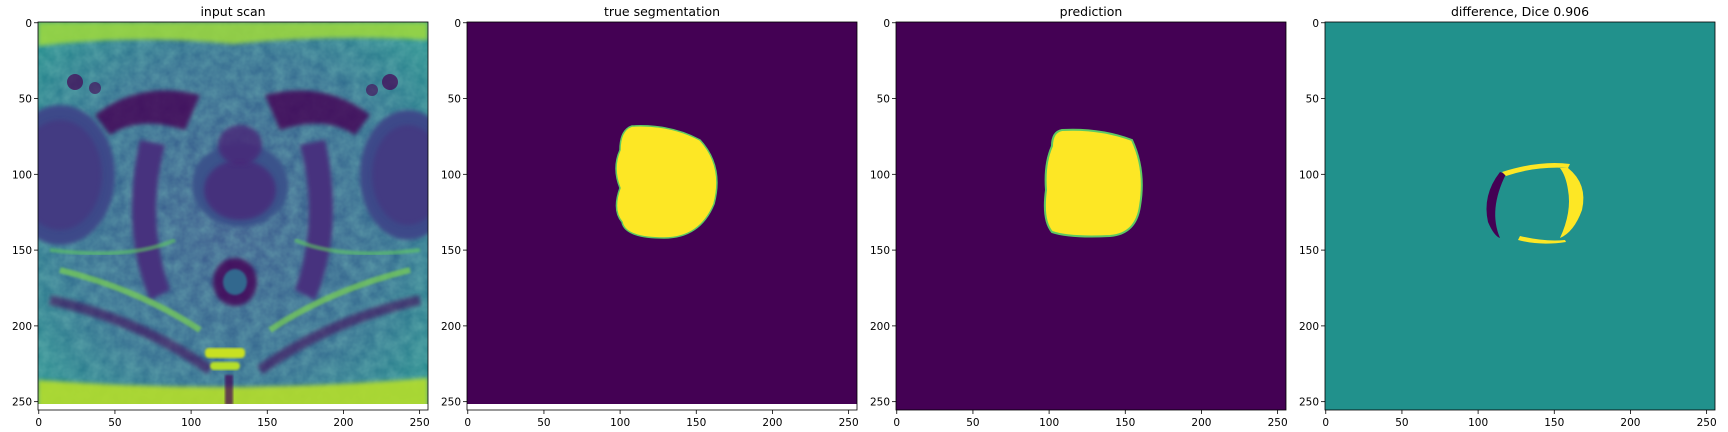 This screenshot has height=432, width=1728. What do you see at coordinates (662, 11) in the screenshot?
I see `panel-title-2: true segmentation` at bounding box center [662, 11].